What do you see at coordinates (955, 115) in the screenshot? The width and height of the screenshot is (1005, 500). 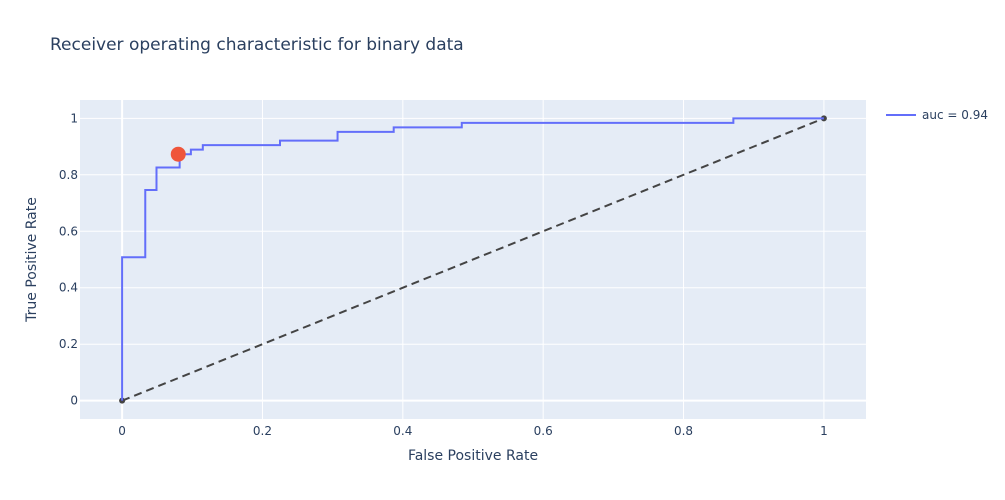 I see `legend-label-roc: auc = 0.94` at bounding box center [955, 115].